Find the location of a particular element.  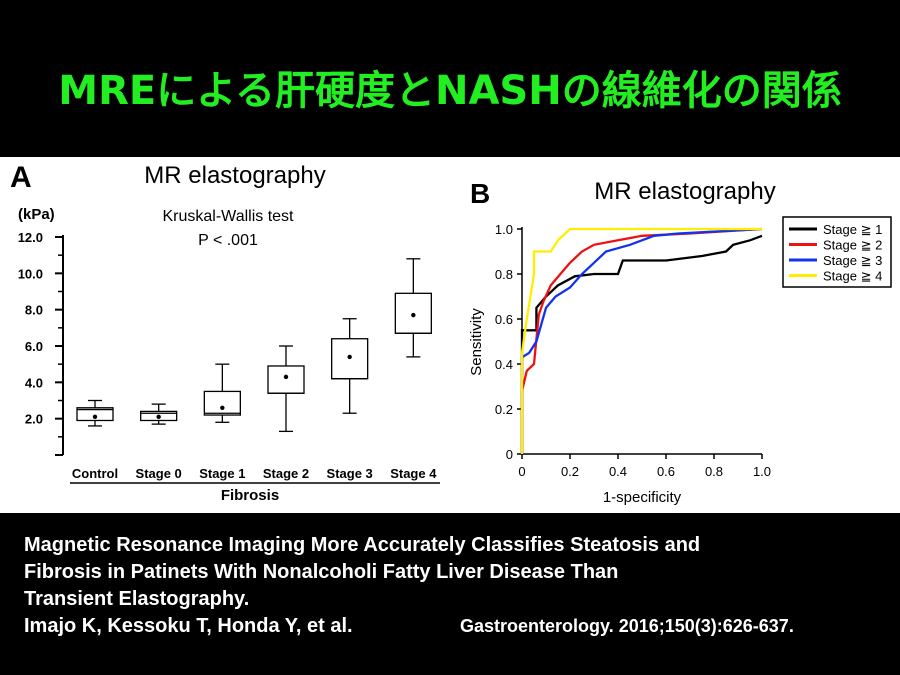

panel-b-legend-label: Stage ≧ 2 is located at coordinates (852, 245).